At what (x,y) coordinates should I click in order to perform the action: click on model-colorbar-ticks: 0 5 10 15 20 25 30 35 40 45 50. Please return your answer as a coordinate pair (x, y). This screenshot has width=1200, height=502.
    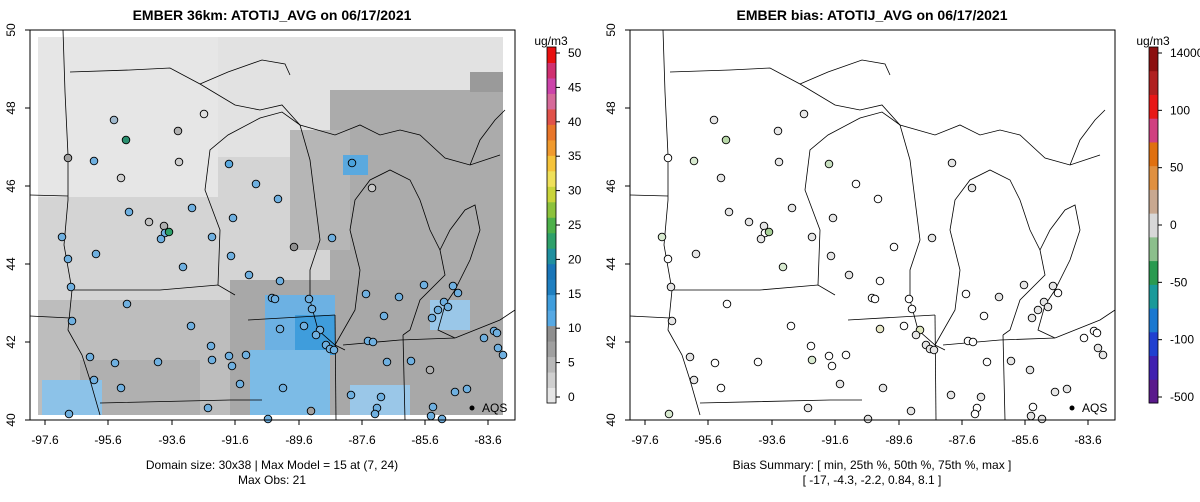
    Looking at the image, I should click on (569, 225).